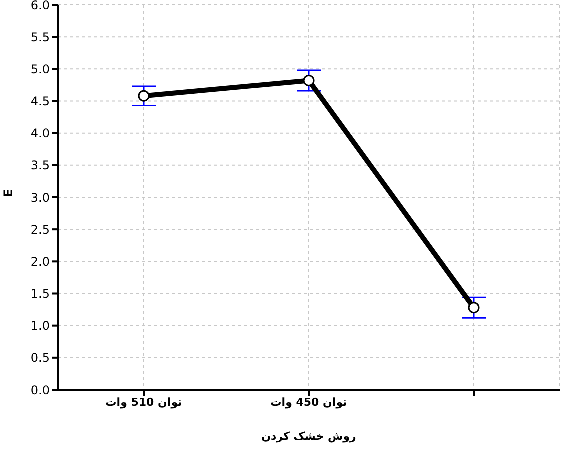 This screenshot has height=461, width=566. Describe the element at coordinates (40, 229) in the screenshot. I see `y-tick-label: 2.5` at that location.